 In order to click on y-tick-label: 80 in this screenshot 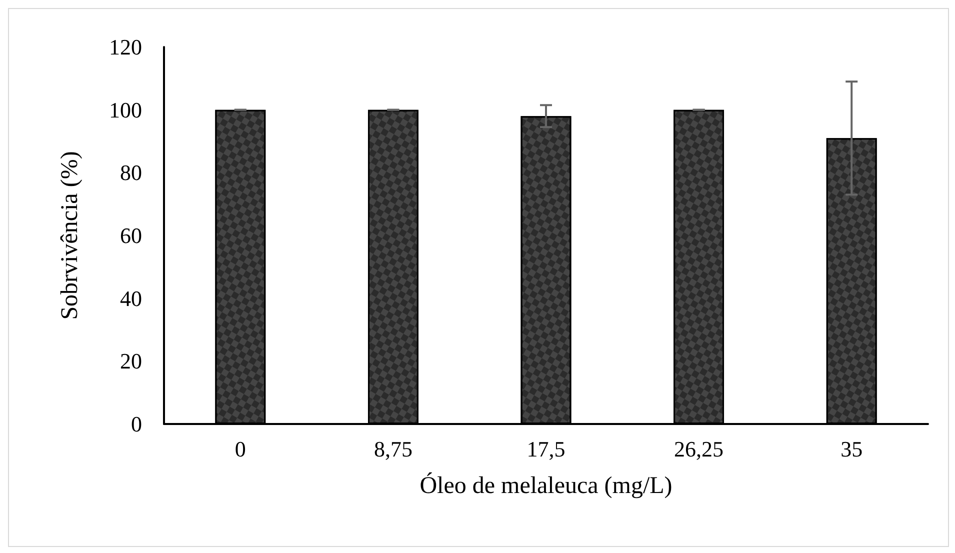, I will do `click(131, 173)`.